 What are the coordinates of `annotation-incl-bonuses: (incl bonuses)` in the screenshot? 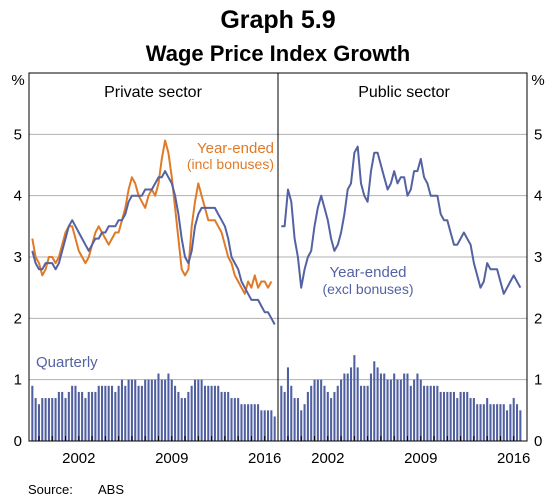 It's located at (230, 164).